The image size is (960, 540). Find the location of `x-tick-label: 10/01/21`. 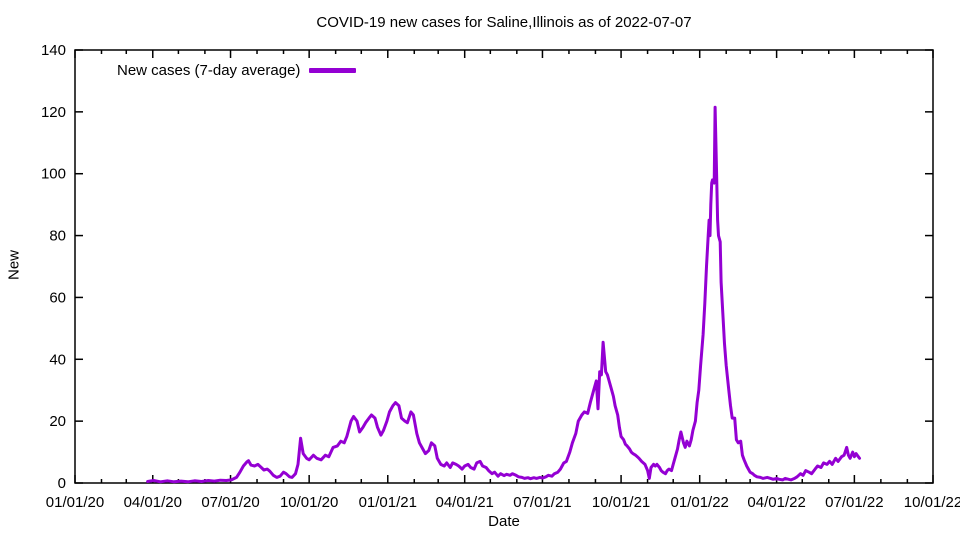

x-tick-label: 10/01/21 is located at coordinates (621, 502).